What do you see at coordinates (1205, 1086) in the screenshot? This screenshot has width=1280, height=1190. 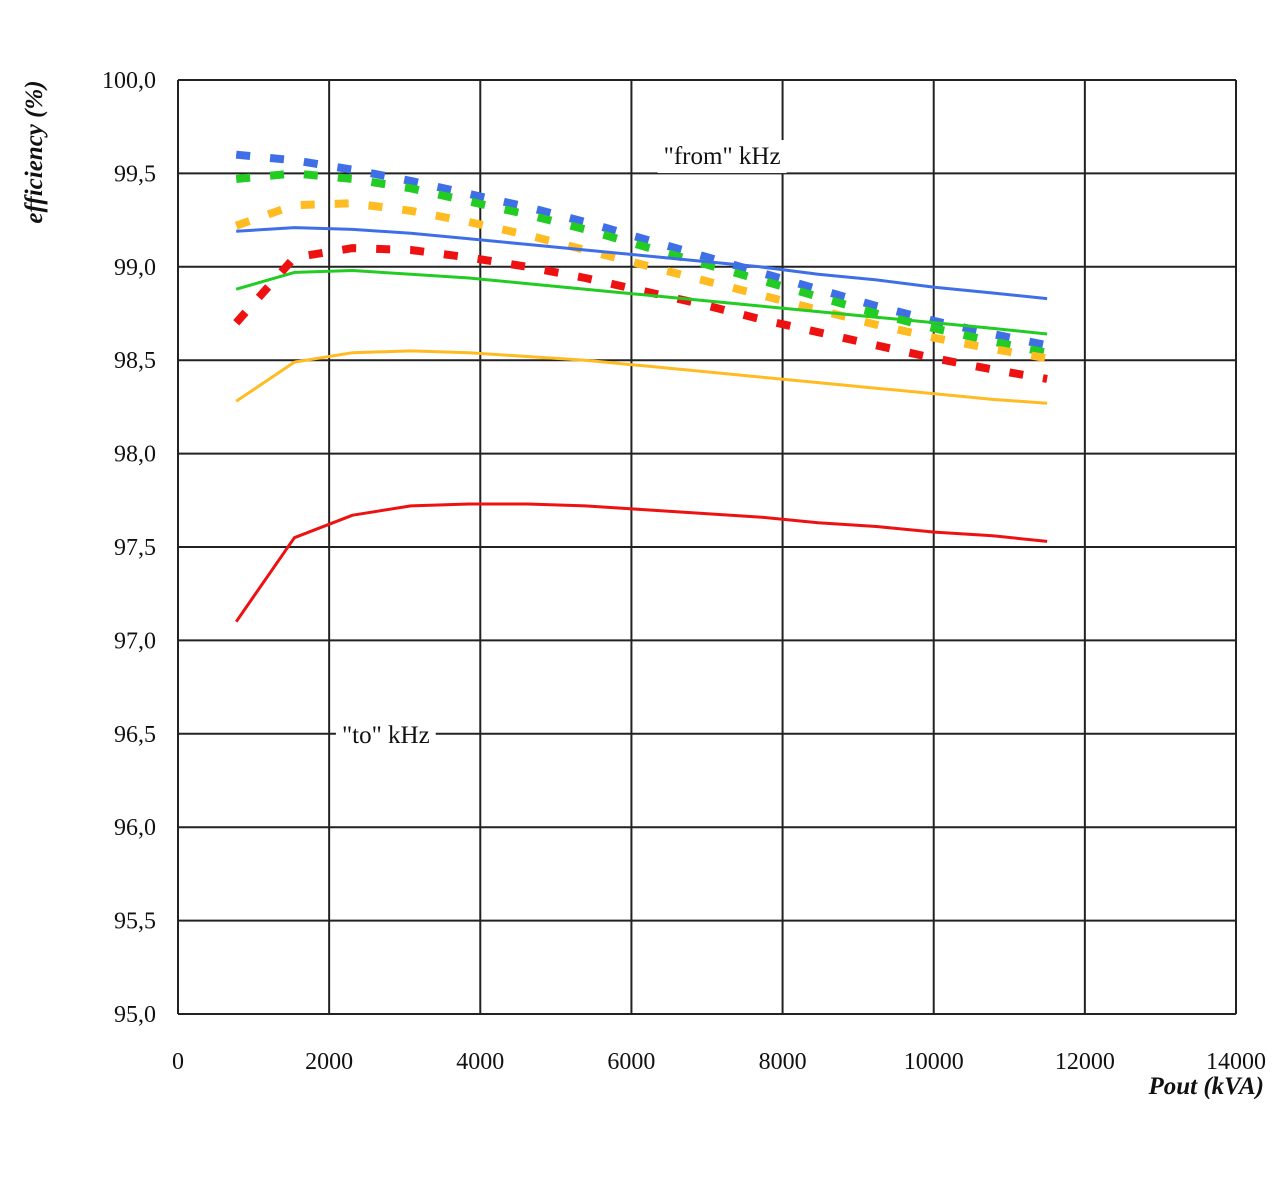 I see `x-axis-title: Pout (kVA)` at bounding box center [1205, 1086].